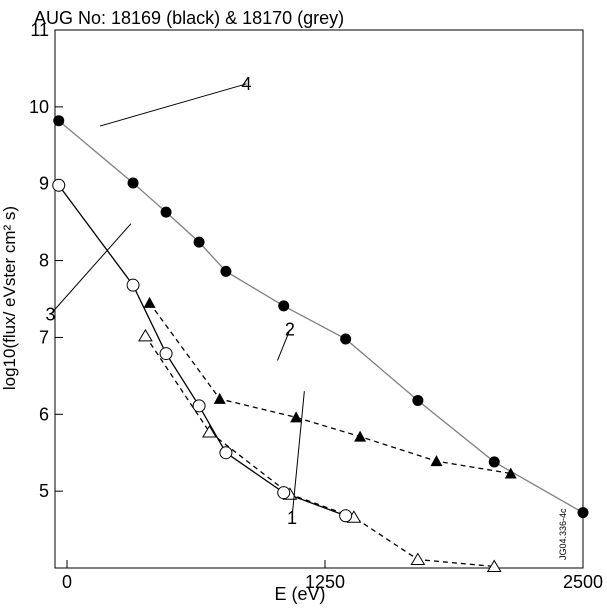 The height and width of the screenshot is (614, 607). Describe the element at coordinates (300, 594) in the screenshot. I see `x-axis-label: E (eV)` at that location.